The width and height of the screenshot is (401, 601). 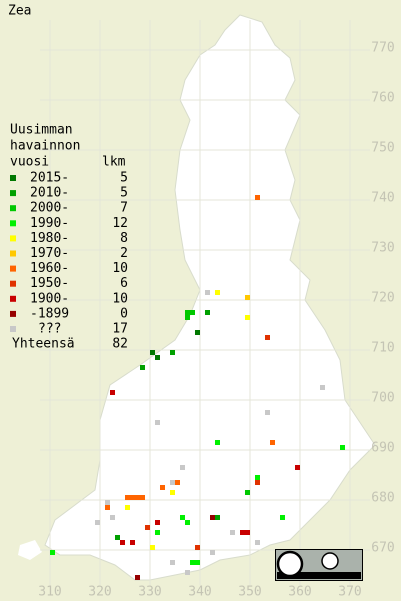 What do you see at coordinates (120, 268) in the screenshot?
I see `legend-count: 10` at bounding box center [120, 268].